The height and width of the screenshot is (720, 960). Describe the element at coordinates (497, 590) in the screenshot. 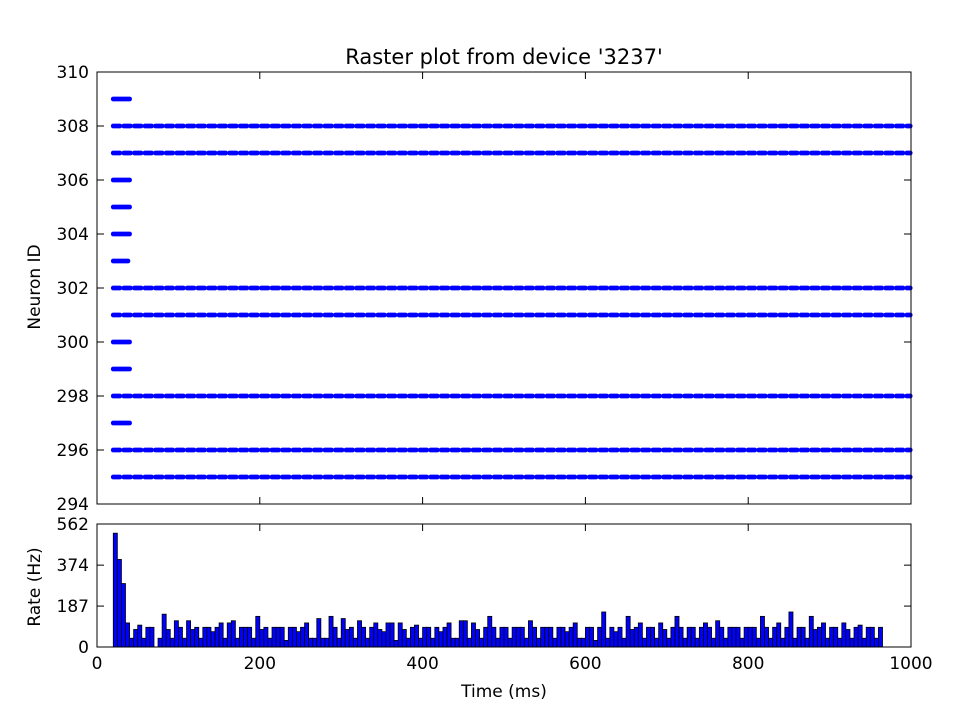

I see `rate-bar-group` at that location.